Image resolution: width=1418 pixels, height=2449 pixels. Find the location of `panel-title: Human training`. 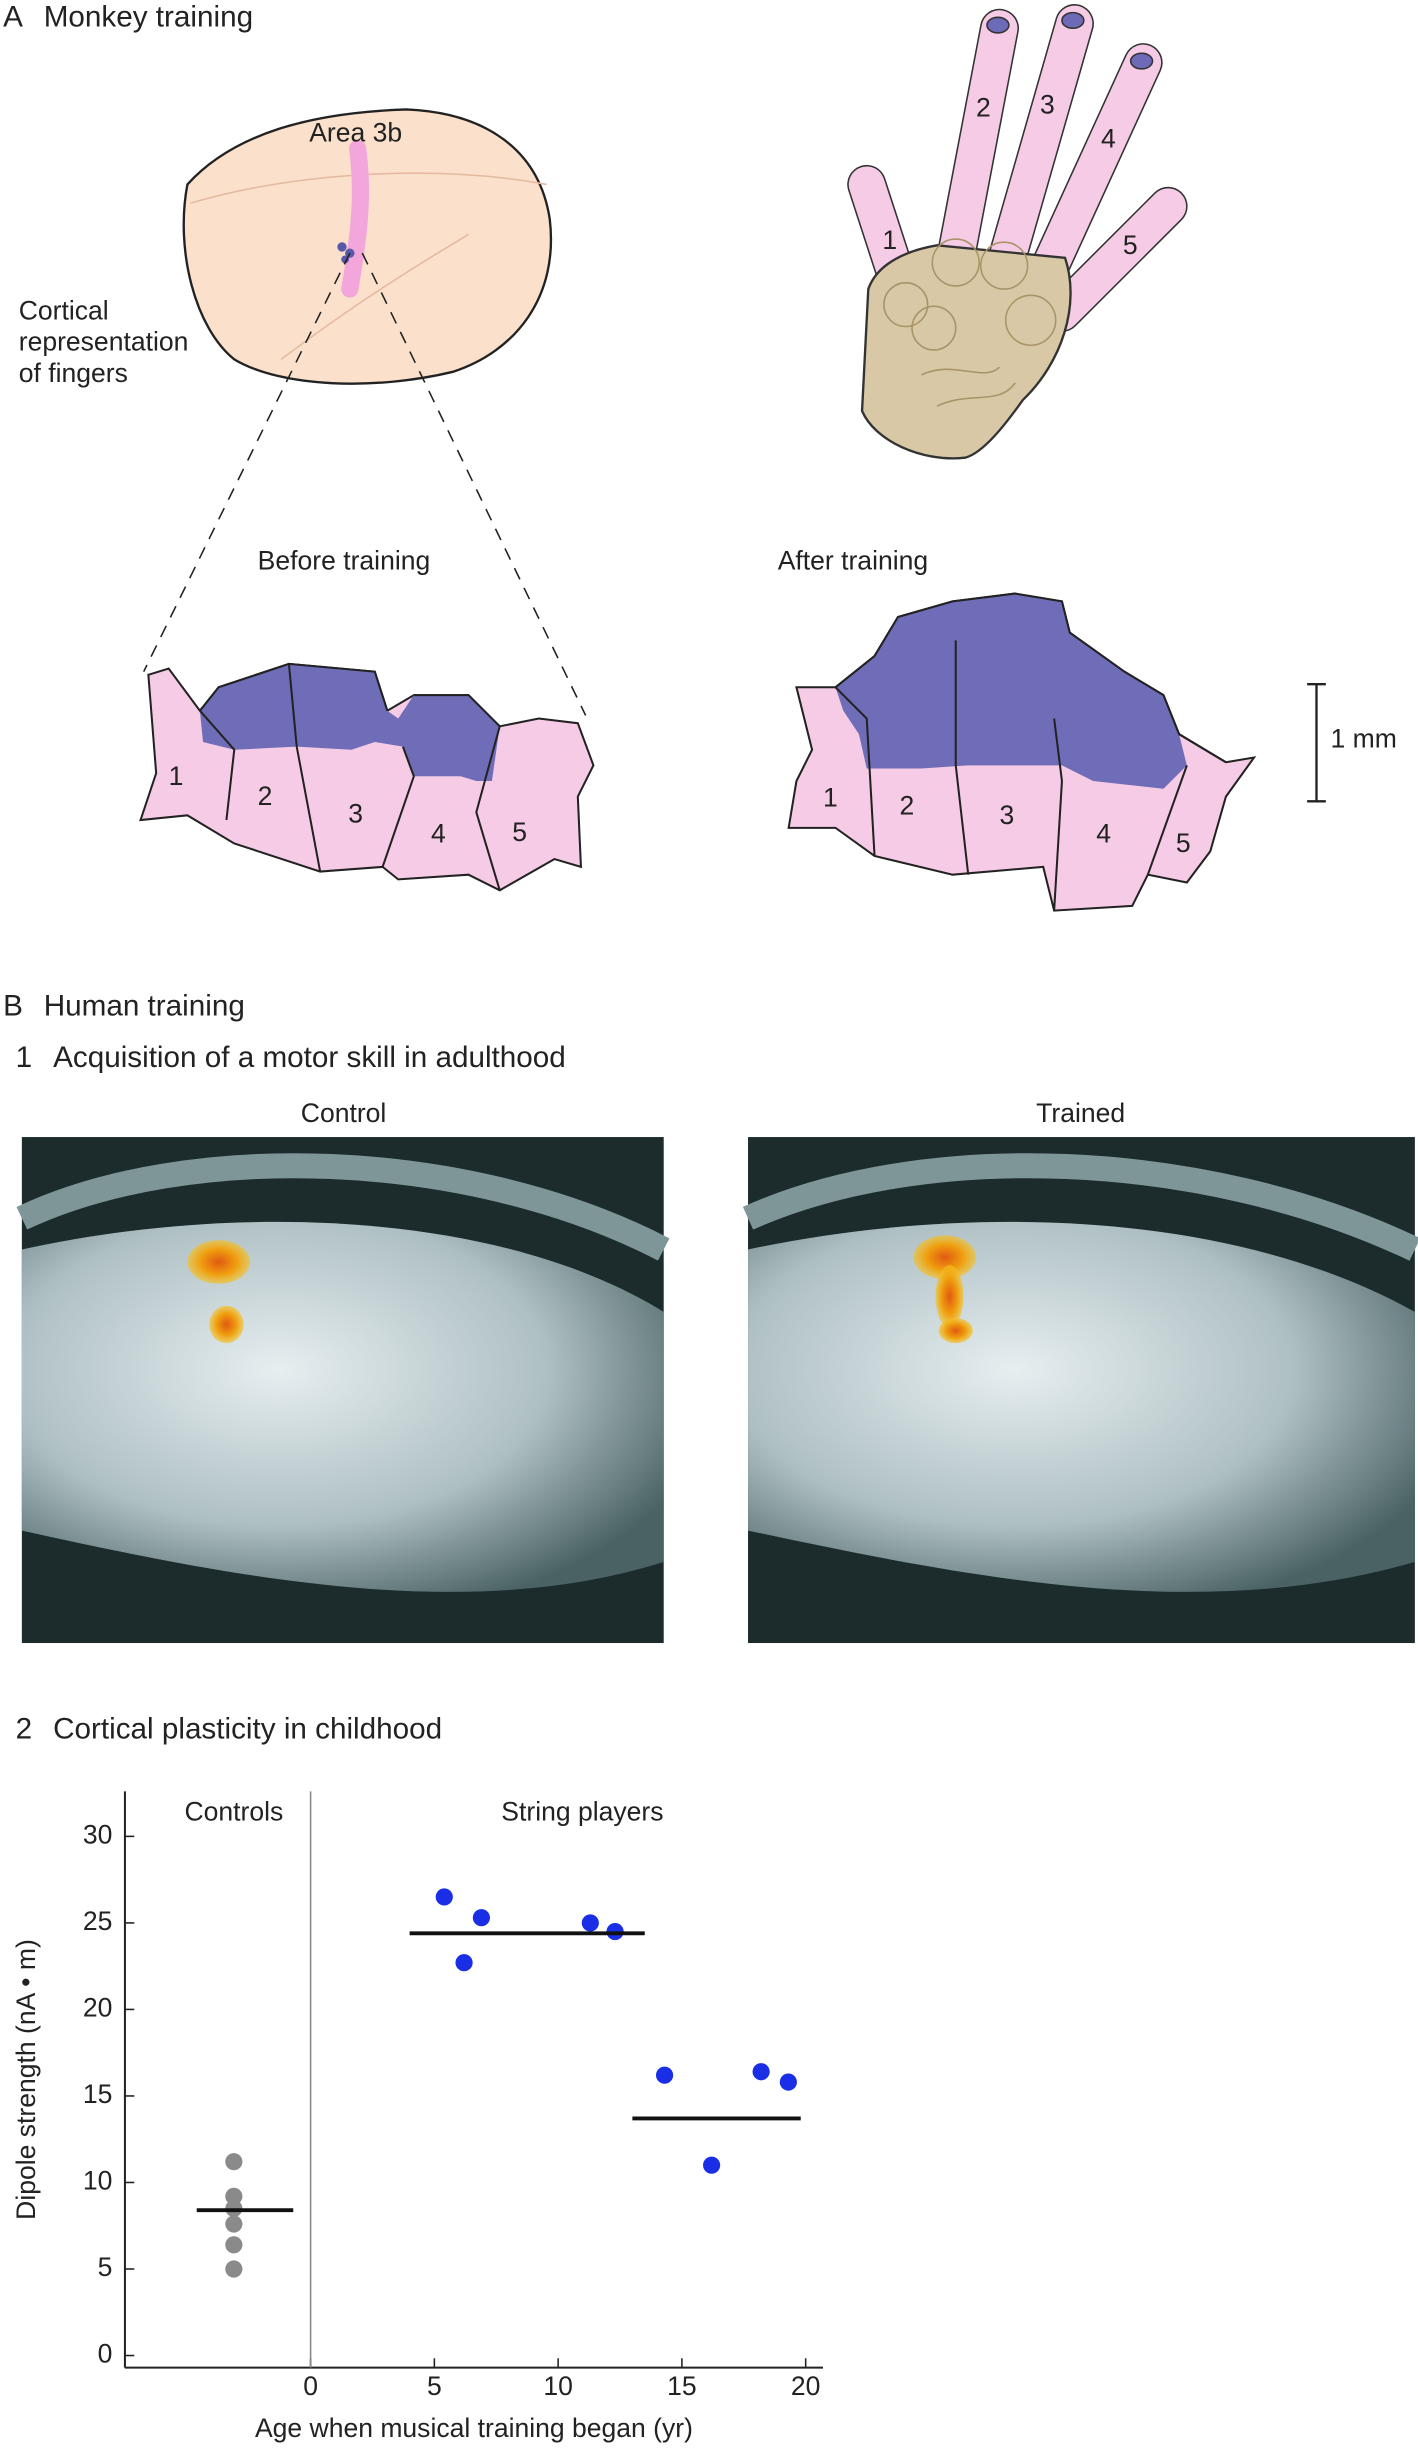

panel-title: Human training is located at coordinates (144, 1005).